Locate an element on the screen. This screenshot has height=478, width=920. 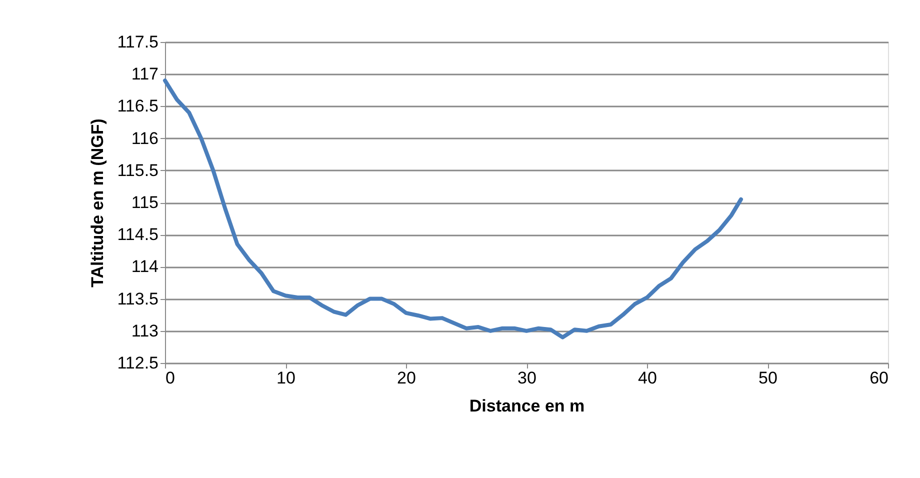
x-axis-title: Distance en m is located at coordinates (527, 406).